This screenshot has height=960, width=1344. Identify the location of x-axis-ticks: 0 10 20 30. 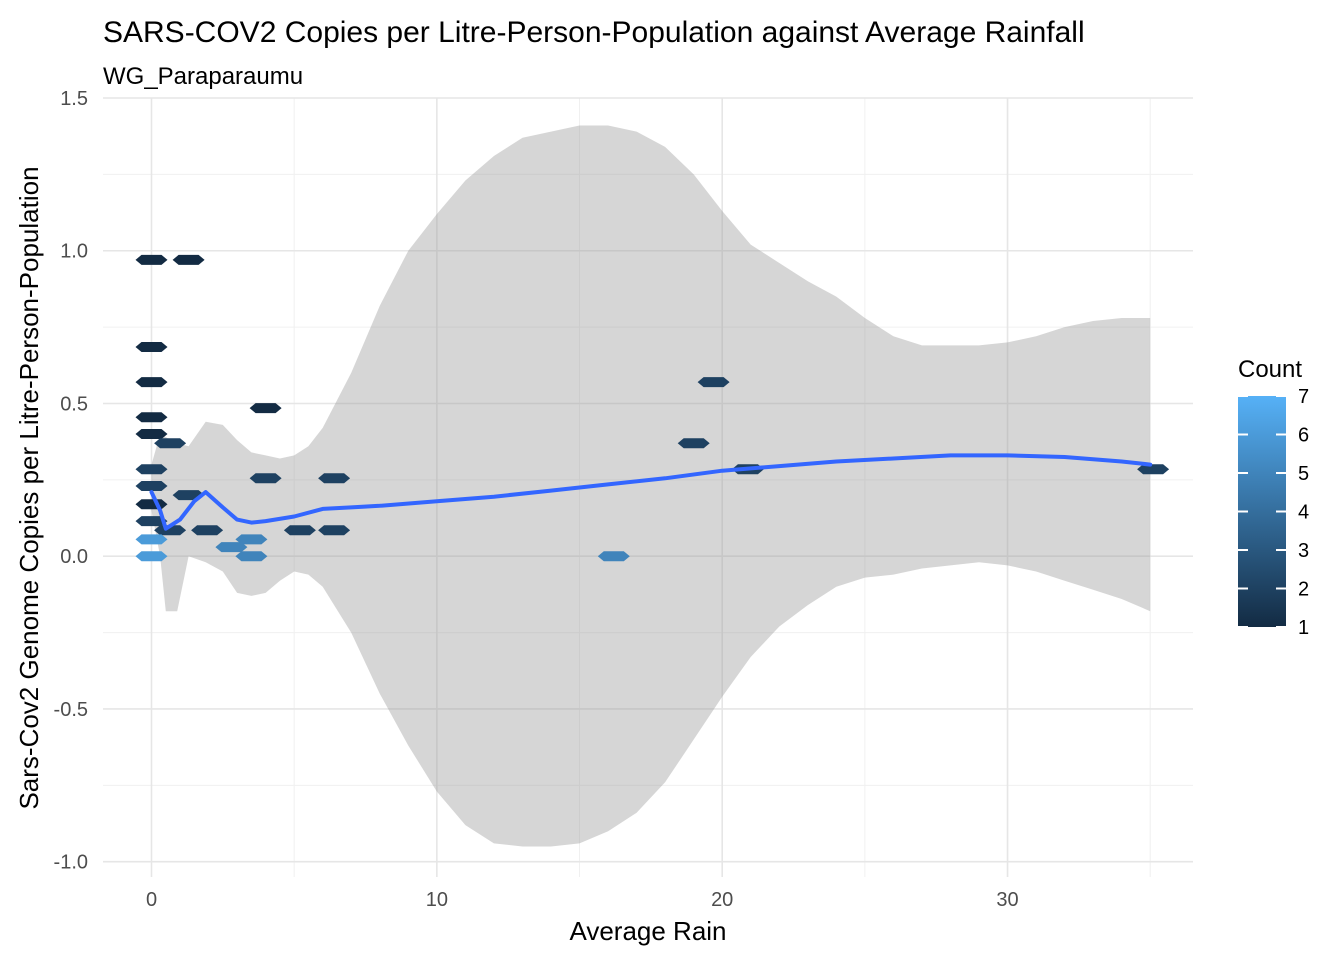
(582, 900).